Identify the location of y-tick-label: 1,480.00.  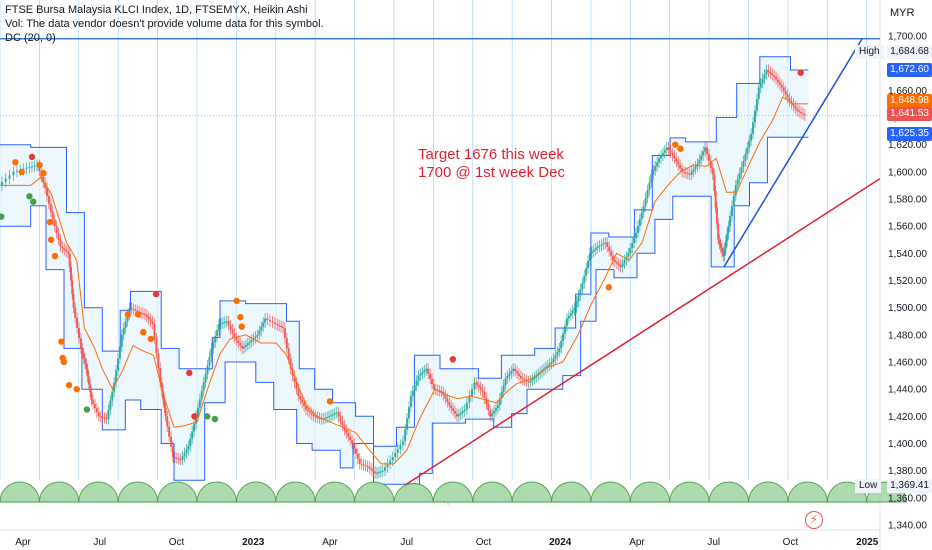
(907, 335).